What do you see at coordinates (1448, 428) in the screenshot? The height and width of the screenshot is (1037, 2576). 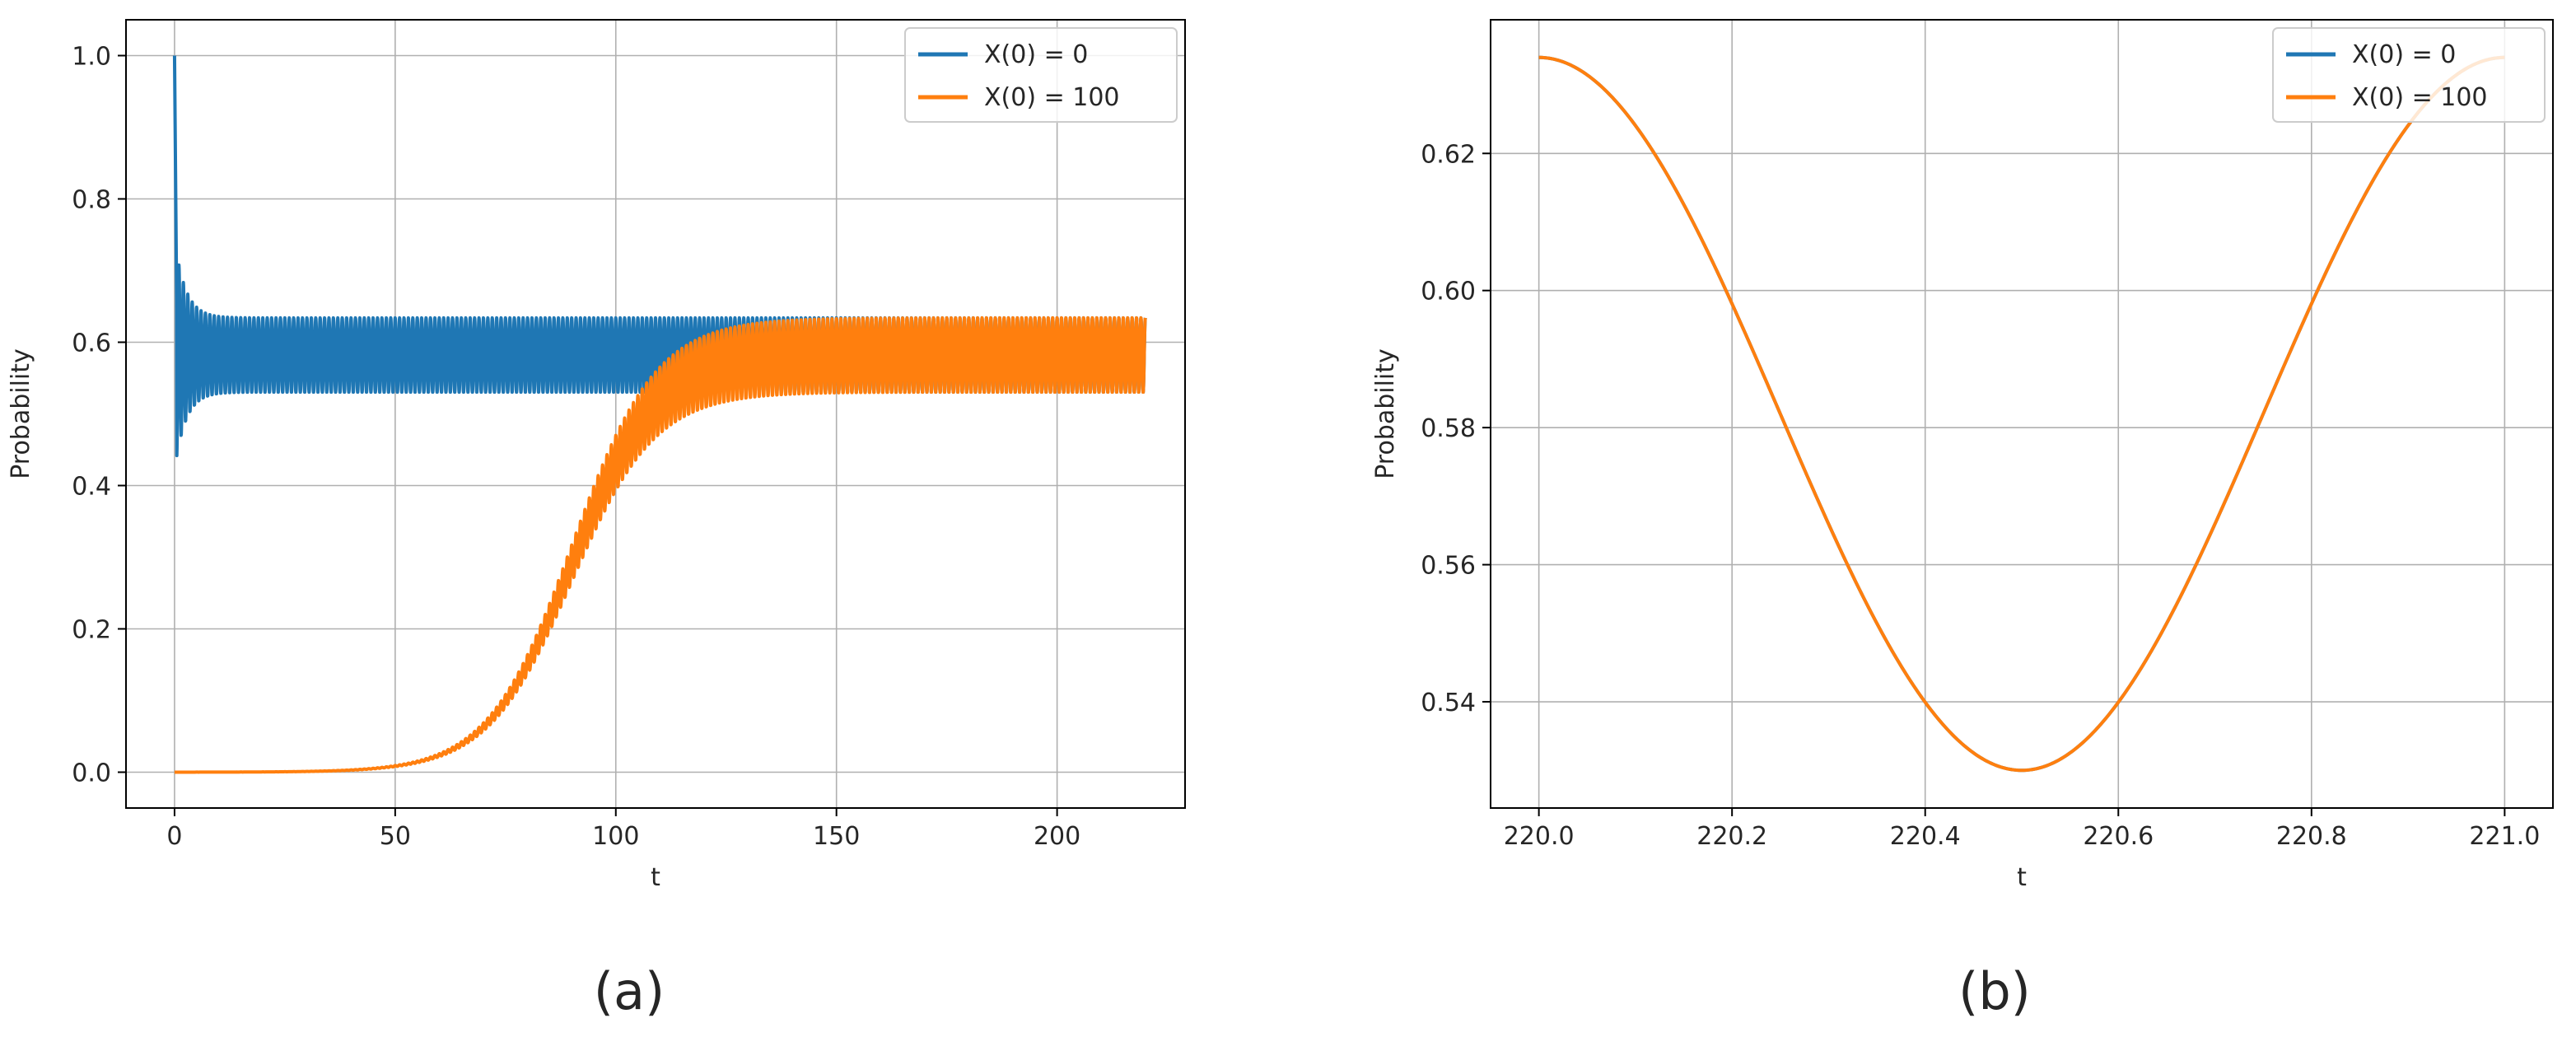 I see `y-tick-label: 0.58` at bounding box center [1448, 428].